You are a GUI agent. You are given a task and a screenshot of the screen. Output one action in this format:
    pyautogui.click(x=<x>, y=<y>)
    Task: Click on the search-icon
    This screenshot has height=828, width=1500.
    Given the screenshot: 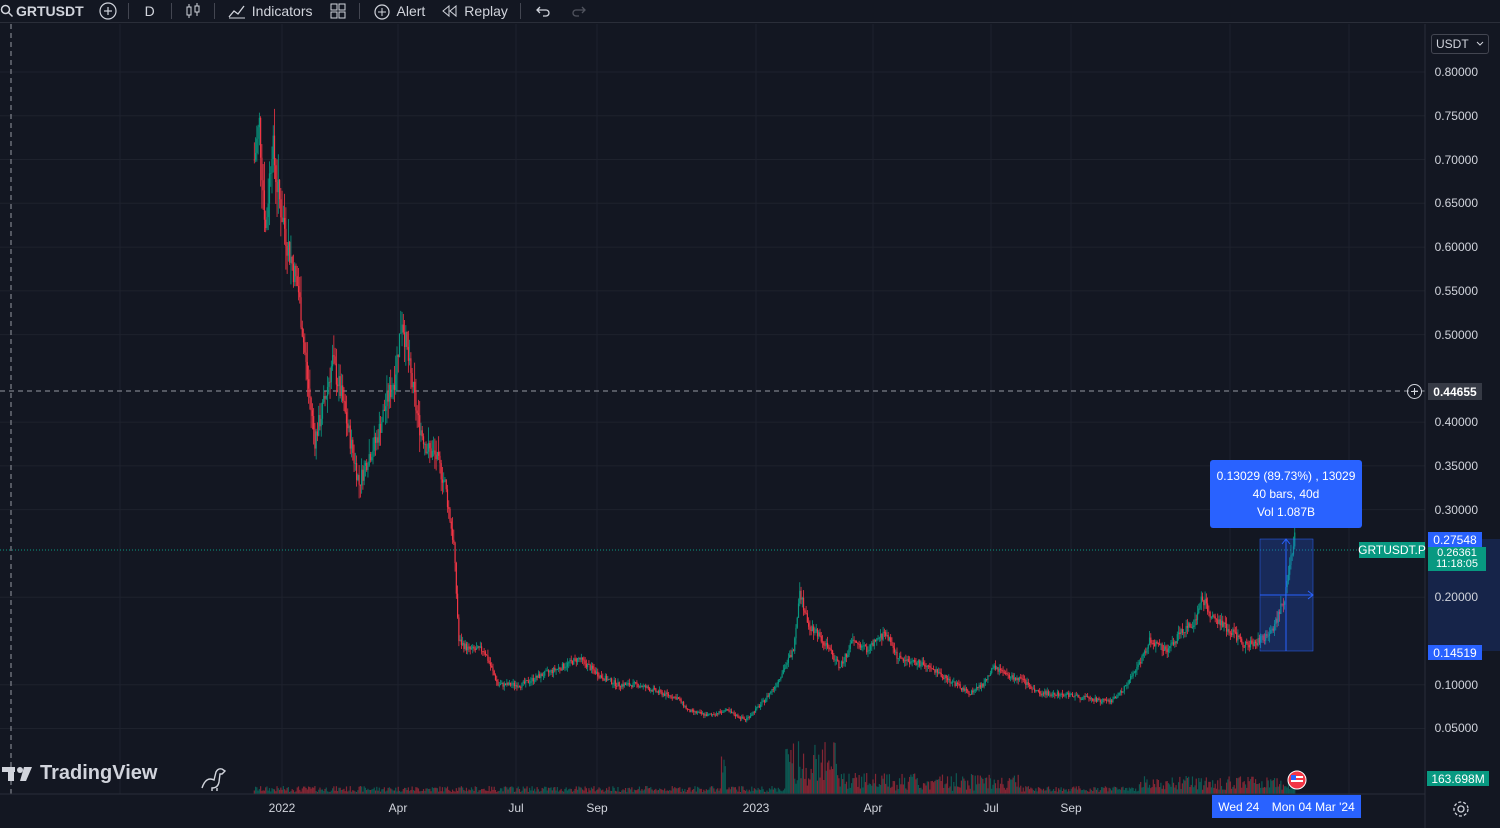 What is the action you would take?
    pyautogui.click(x=7, y=11)
    